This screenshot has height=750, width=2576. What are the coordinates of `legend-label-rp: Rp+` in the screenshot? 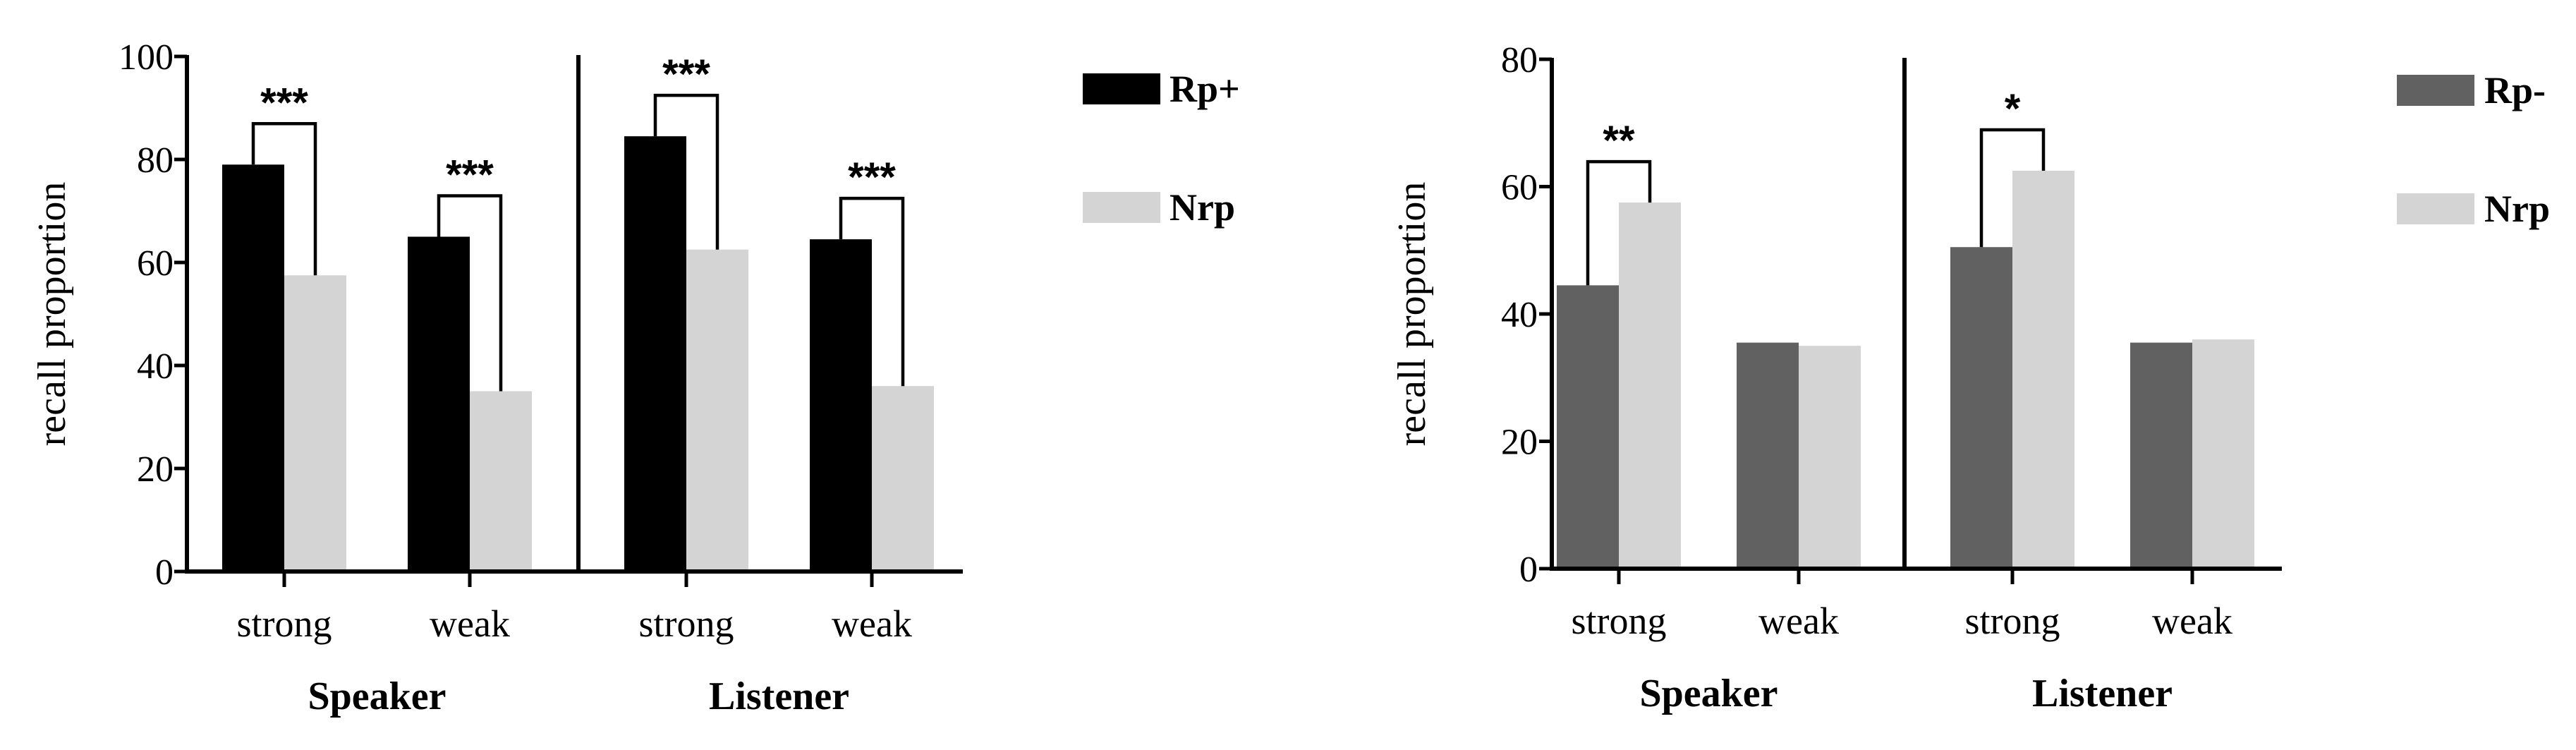 It's located at (1204, 89).